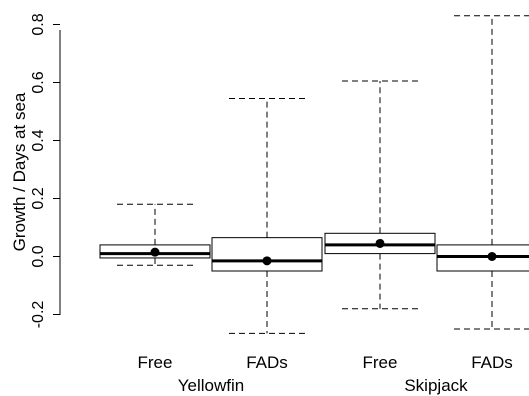  Describe the element at coordinates (38, 82) in the screenshot. I see `y-tick-label: 0.6` at that location.